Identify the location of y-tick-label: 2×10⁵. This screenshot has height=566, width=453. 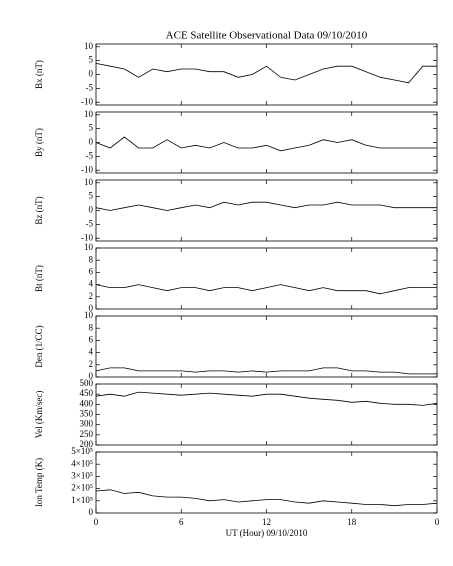
(82, 488).